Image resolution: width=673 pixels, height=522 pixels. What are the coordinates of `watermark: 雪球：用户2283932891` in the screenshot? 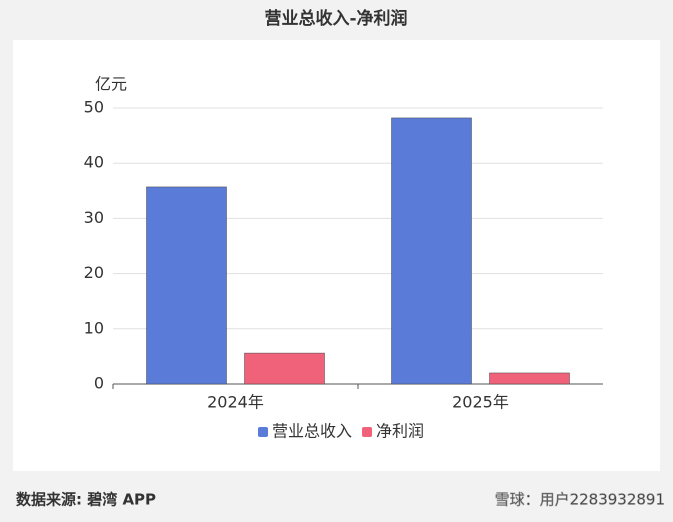 It's located at (580, 500).